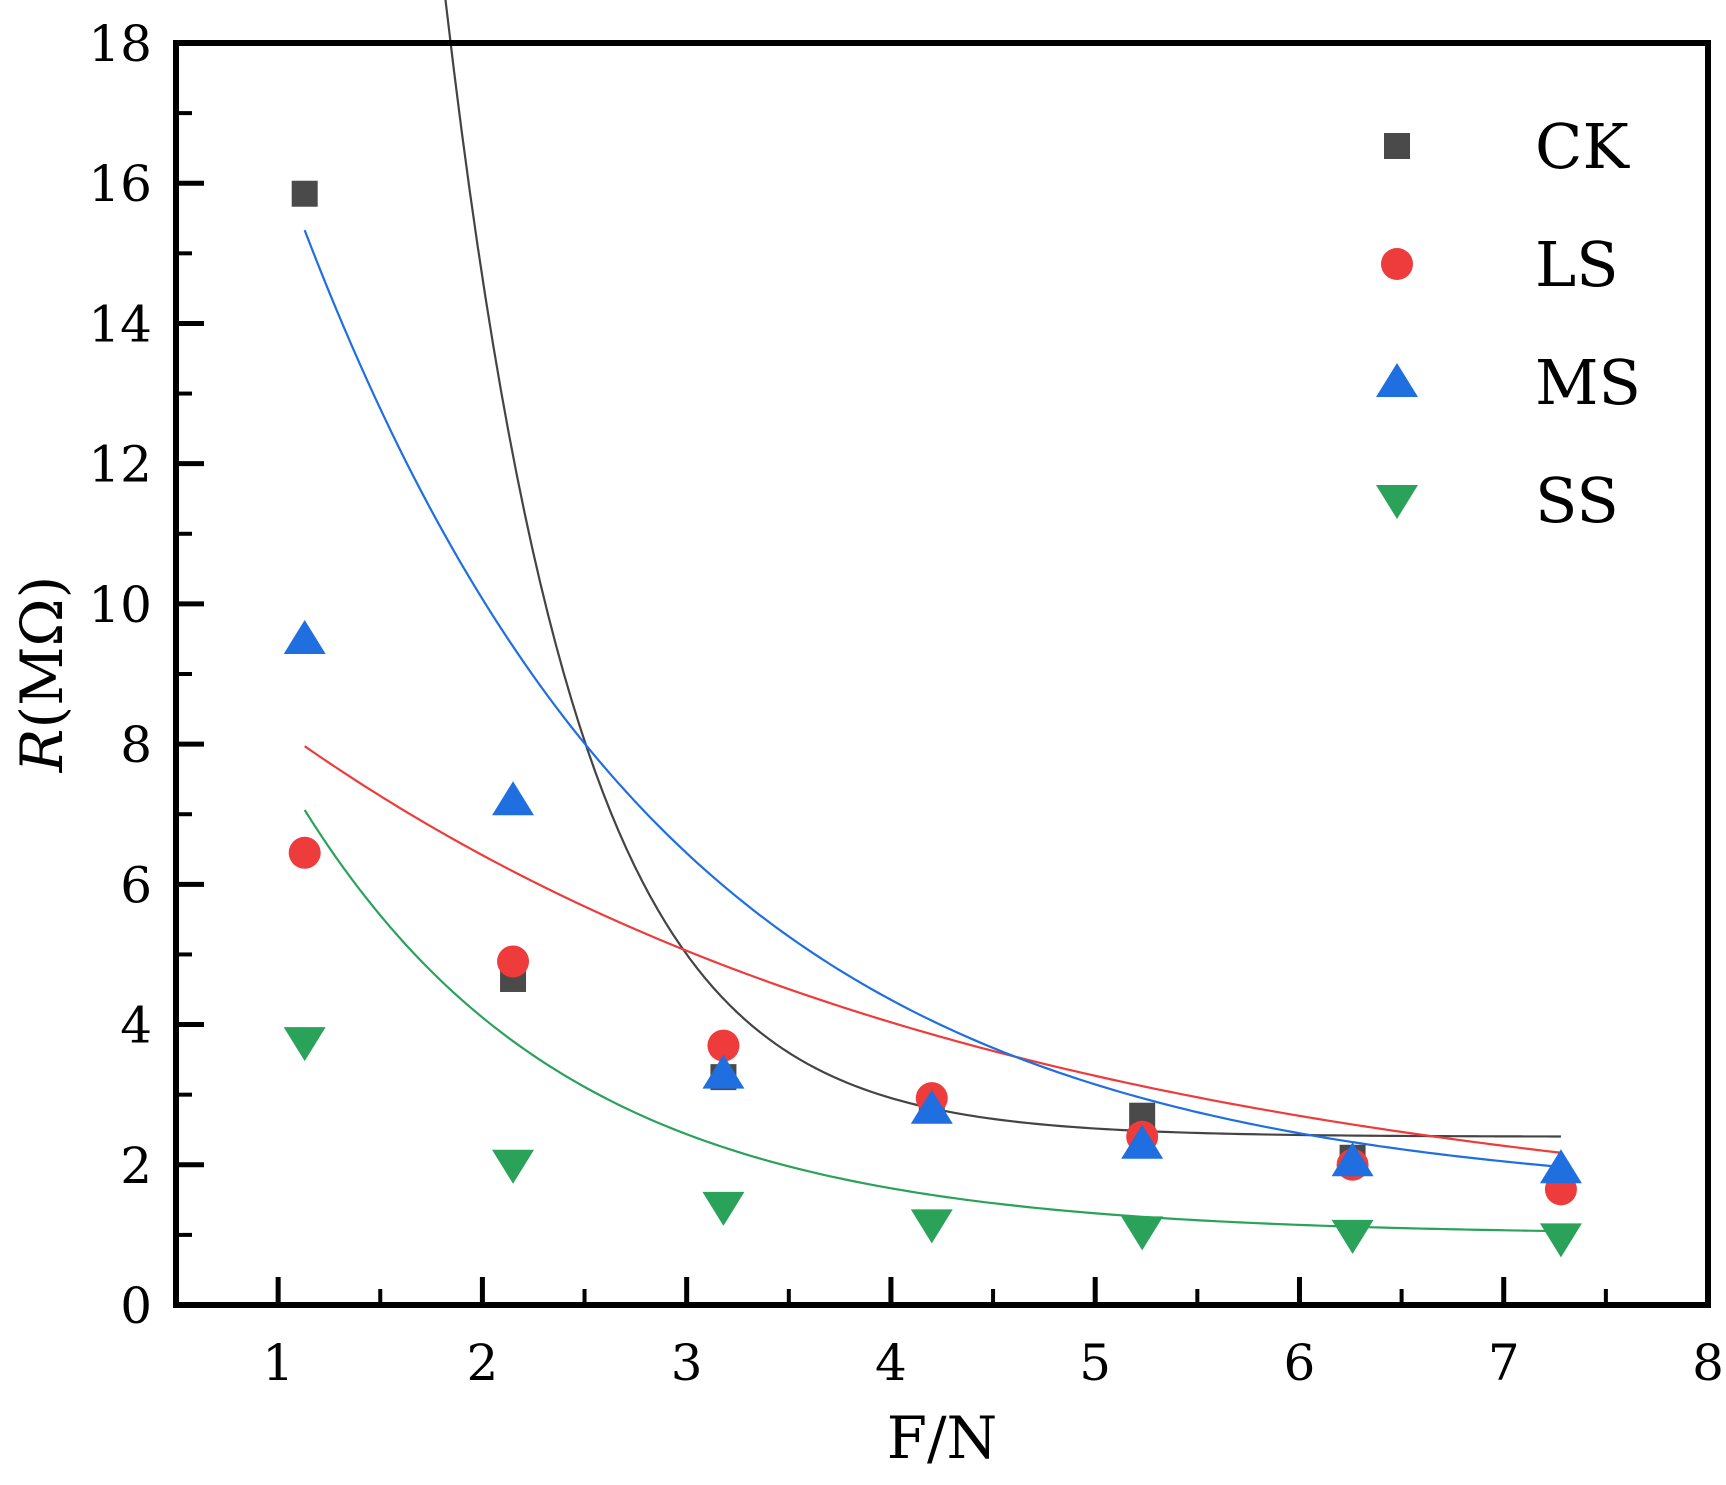  Describe the element at coordinates (891, 1363) in the screenshot. I see `x-tick-label: 4` at that location.